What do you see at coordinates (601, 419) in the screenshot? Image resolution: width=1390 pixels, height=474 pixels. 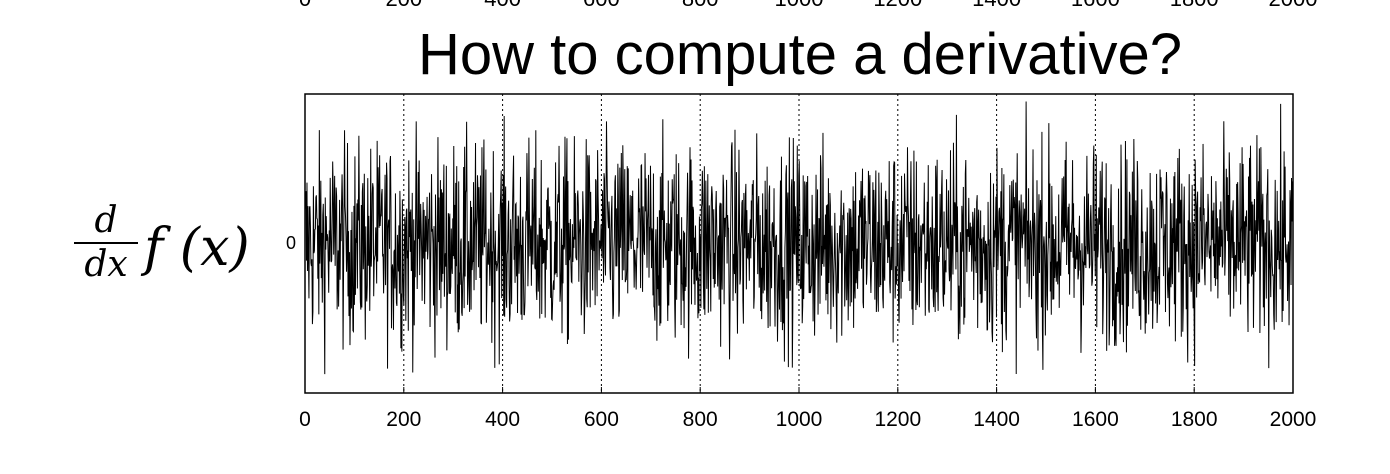 I see `x-tick-label-600: 600` at bounding box center [601, 419].